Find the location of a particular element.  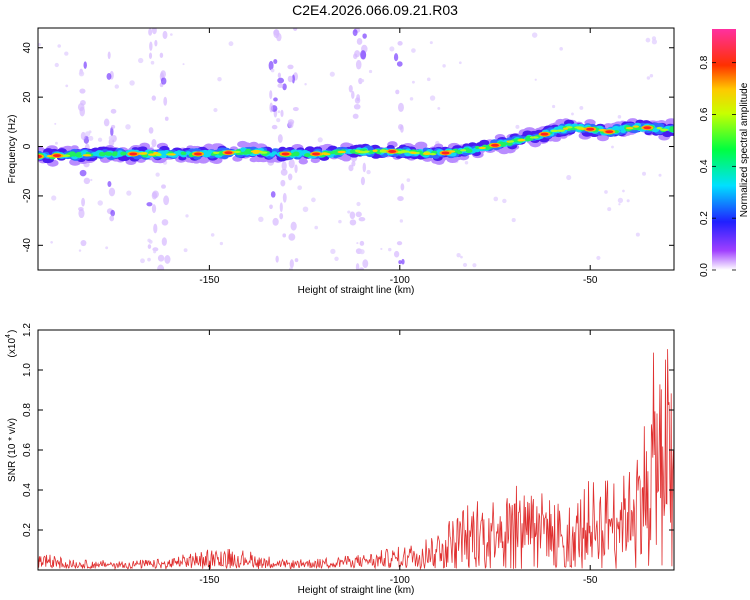

spectrogram-x-label: Height of straight line (km) is located at coordinates (356, 290).